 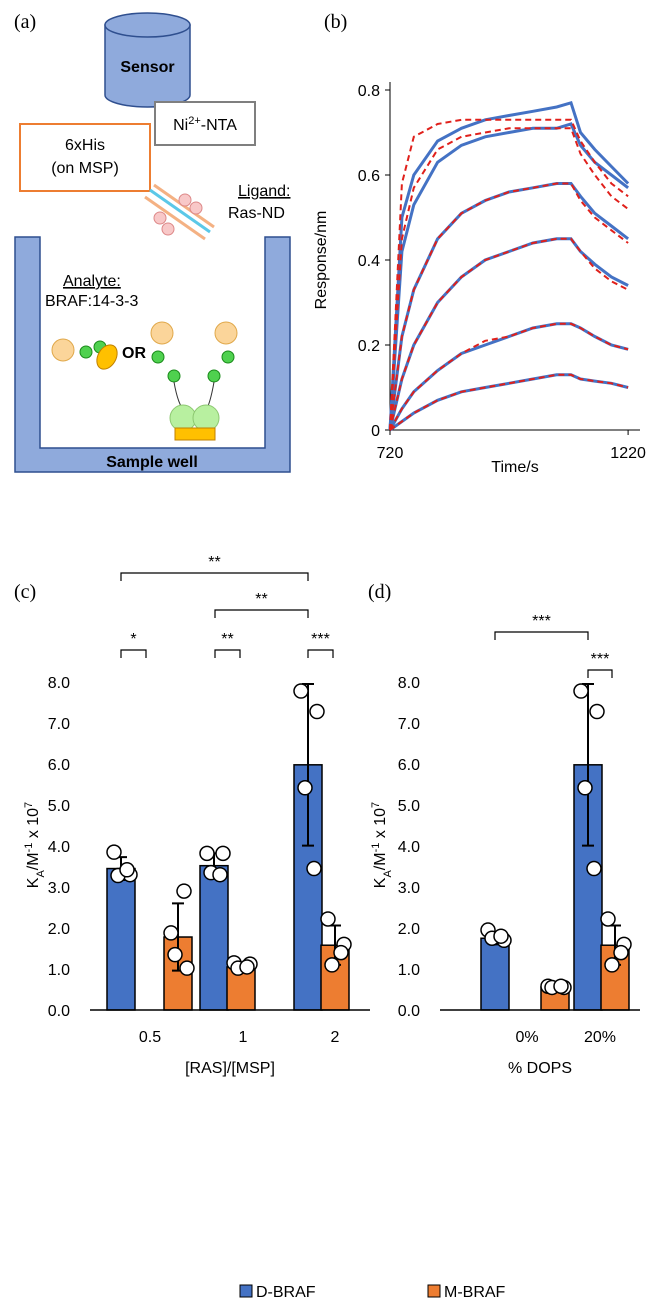 I want to click on y-tick-label: 0.4, so click(x=369, y=261).